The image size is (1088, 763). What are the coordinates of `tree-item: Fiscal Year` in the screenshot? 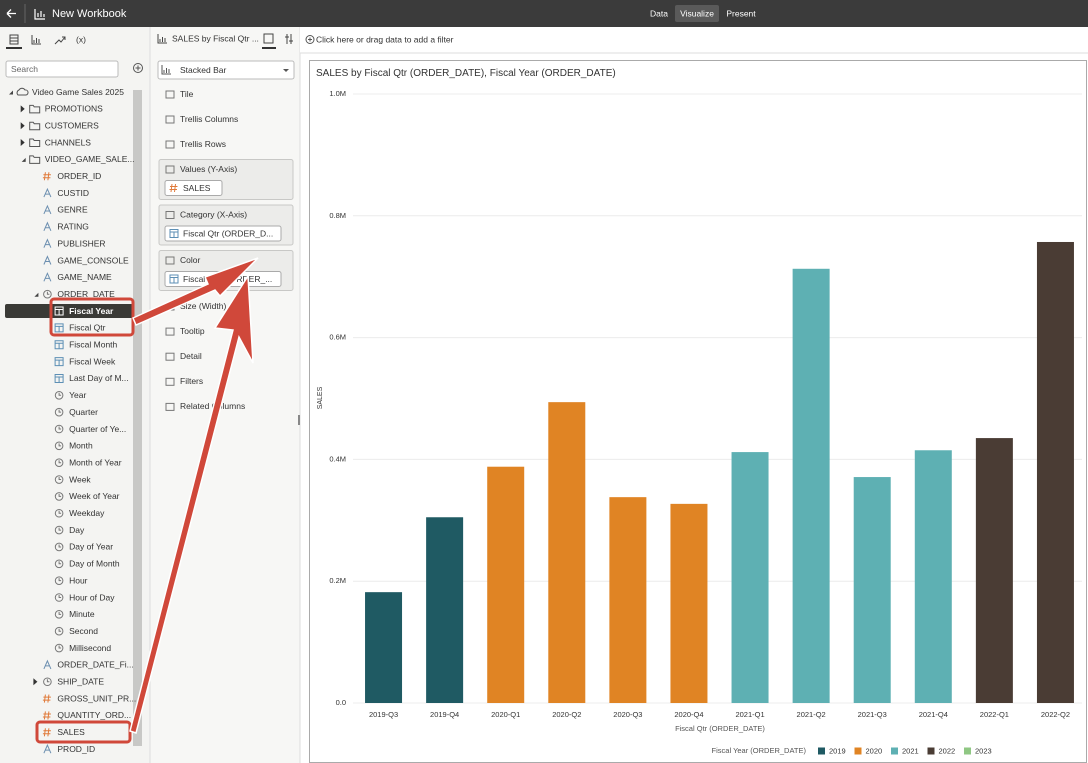 It's located at (91, 311).